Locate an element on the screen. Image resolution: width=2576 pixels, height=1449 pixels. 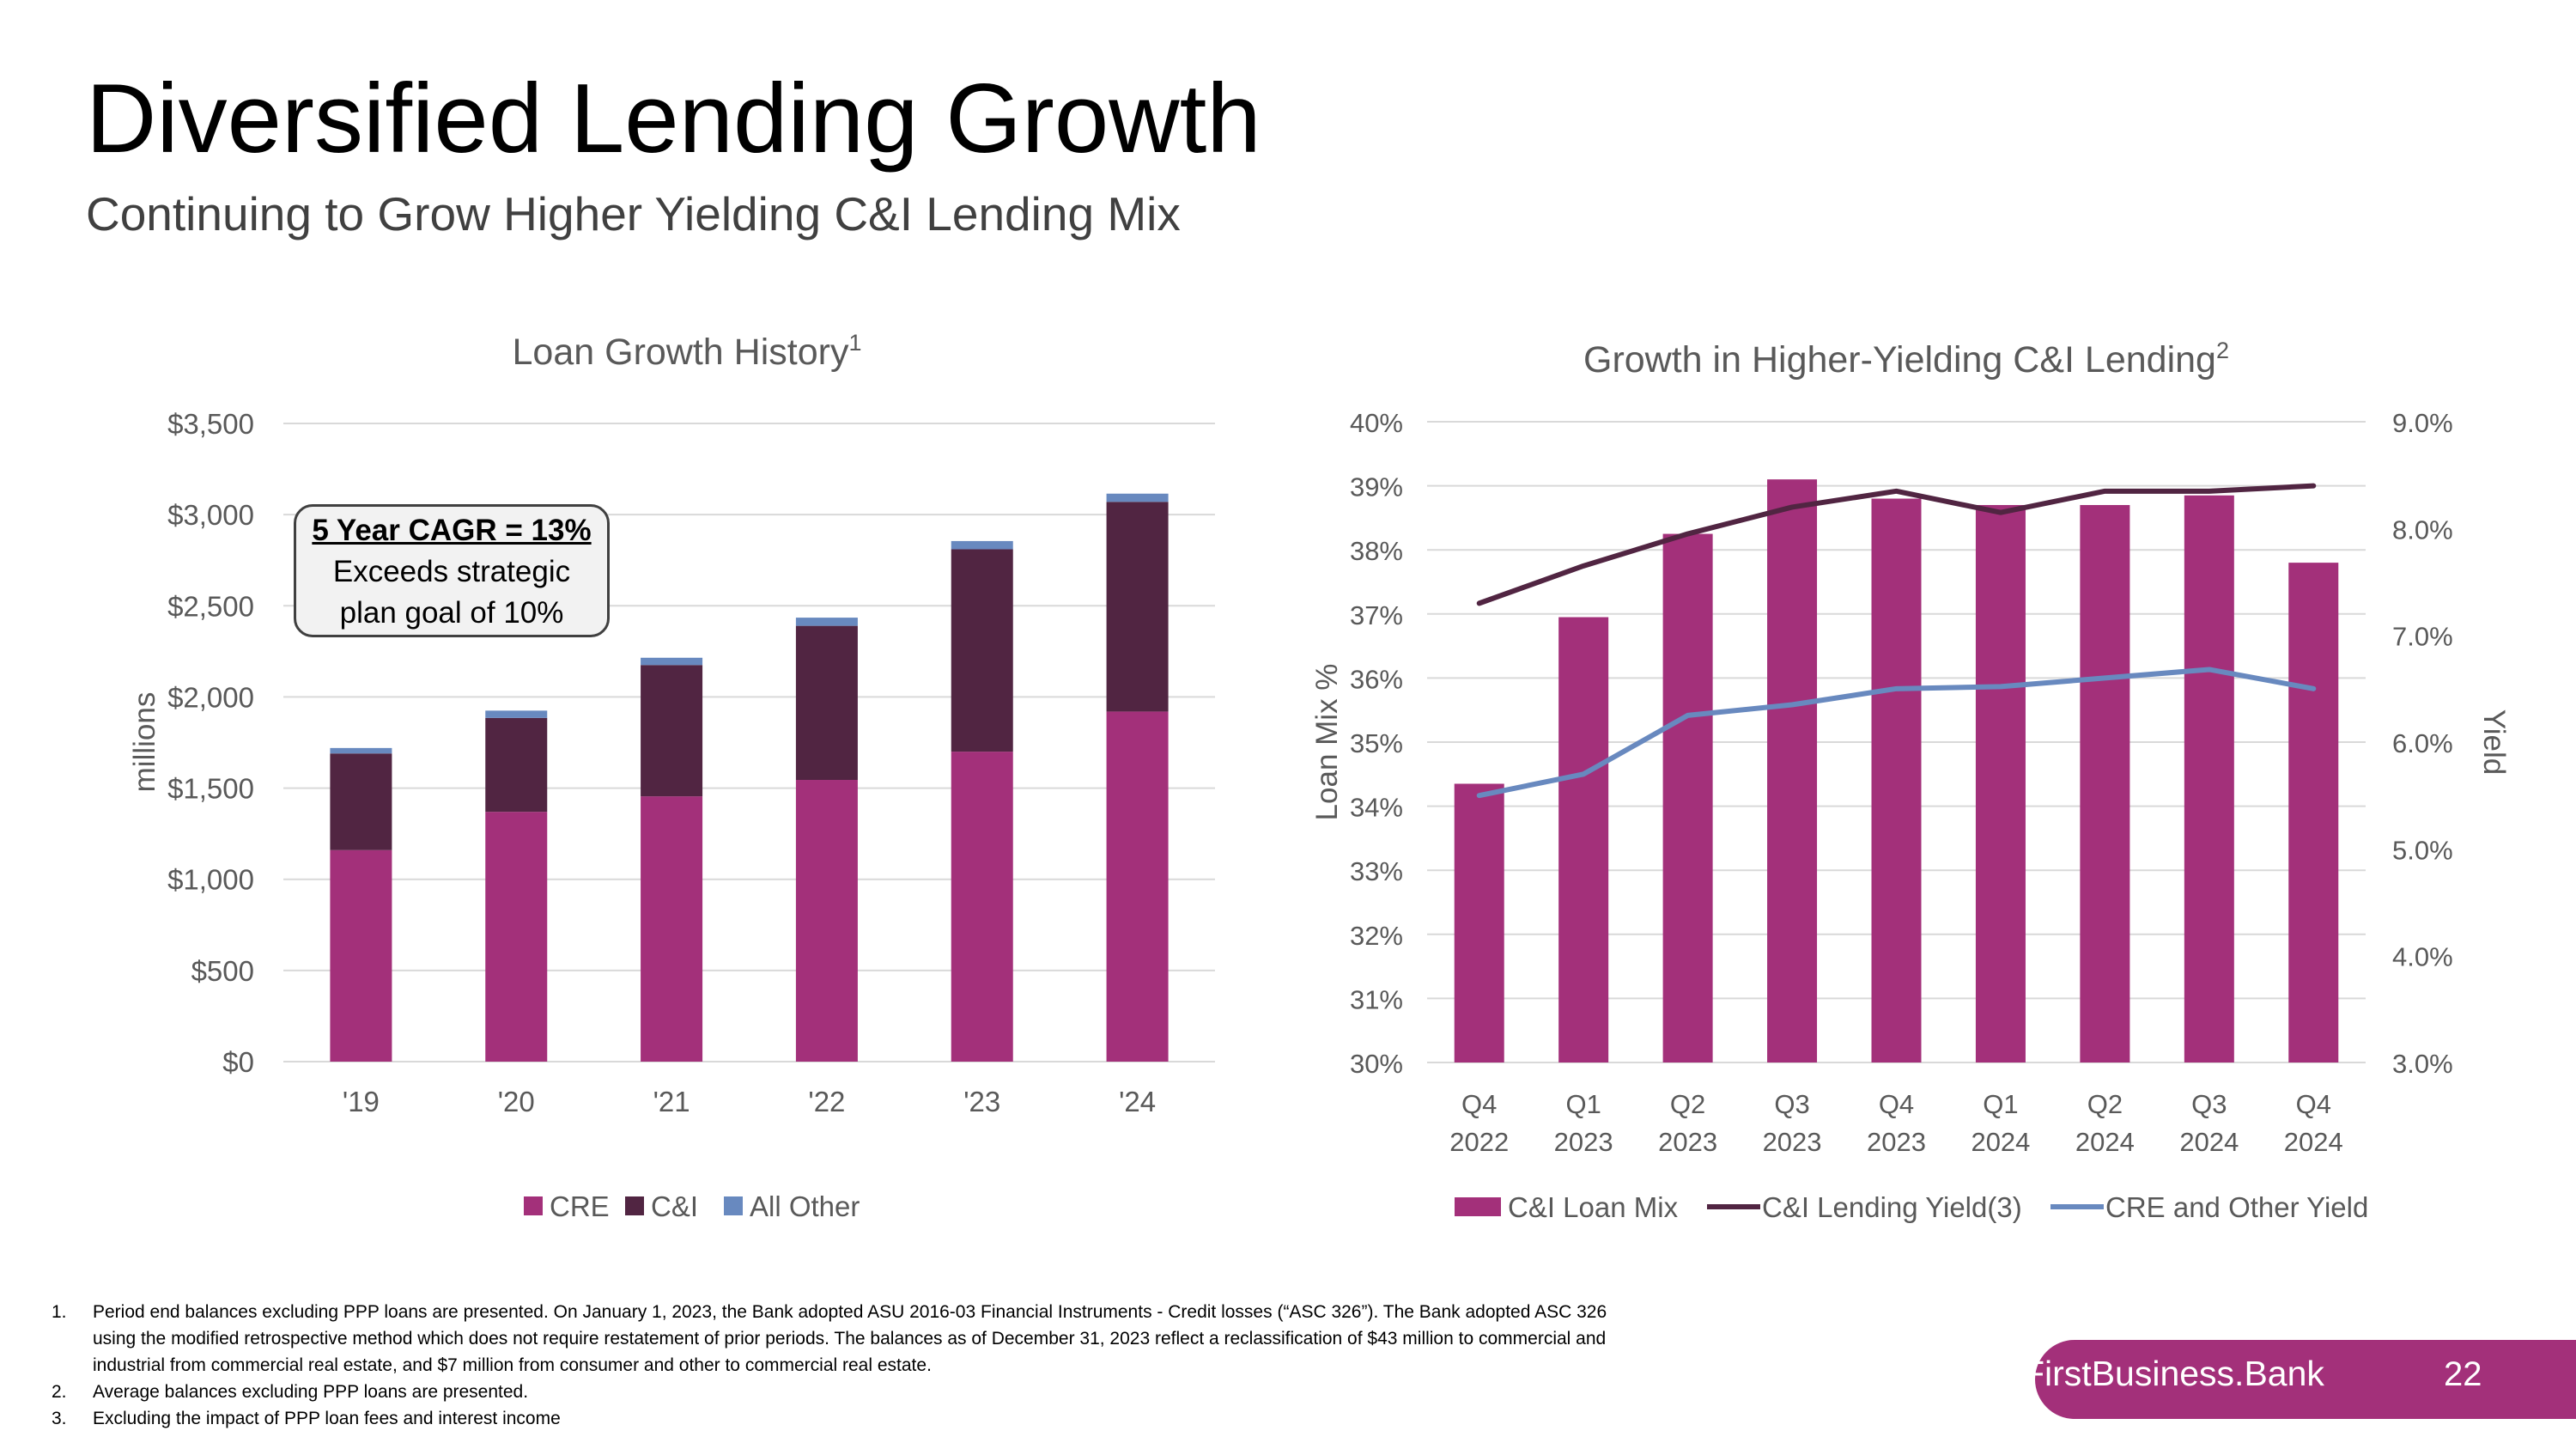
x-tick-label: '23 is located at coordinates (981, 1101).